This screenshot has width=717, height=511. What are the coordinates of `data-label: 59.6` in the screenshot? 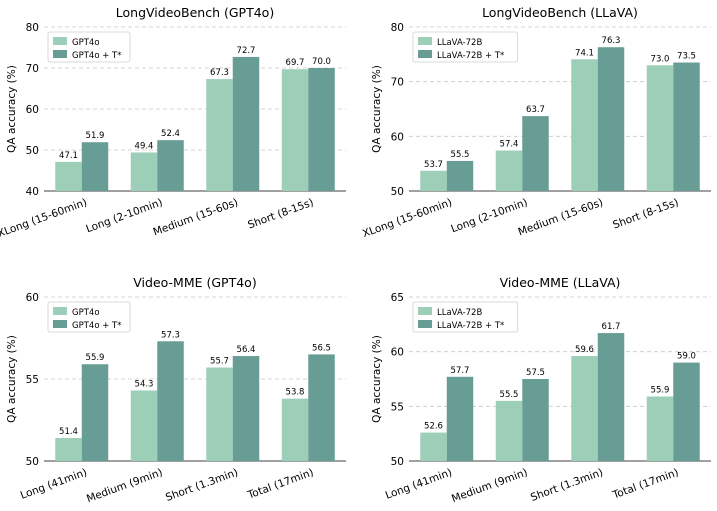 It's located at (584, 350).